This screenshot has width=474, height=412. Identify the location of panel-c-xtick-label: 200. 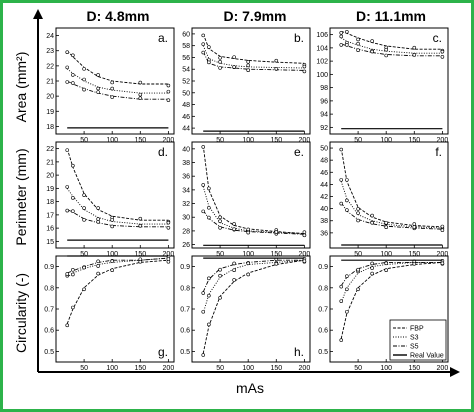
(443, 140).